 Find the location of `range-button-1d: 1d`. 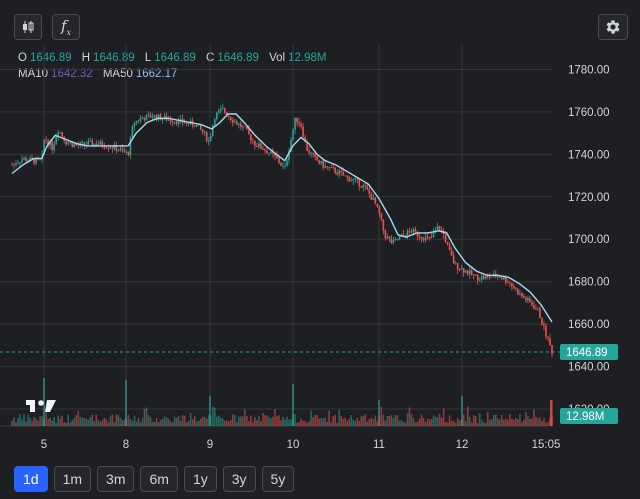

range-button-1d: 1d is located at coordinates (31, 479).